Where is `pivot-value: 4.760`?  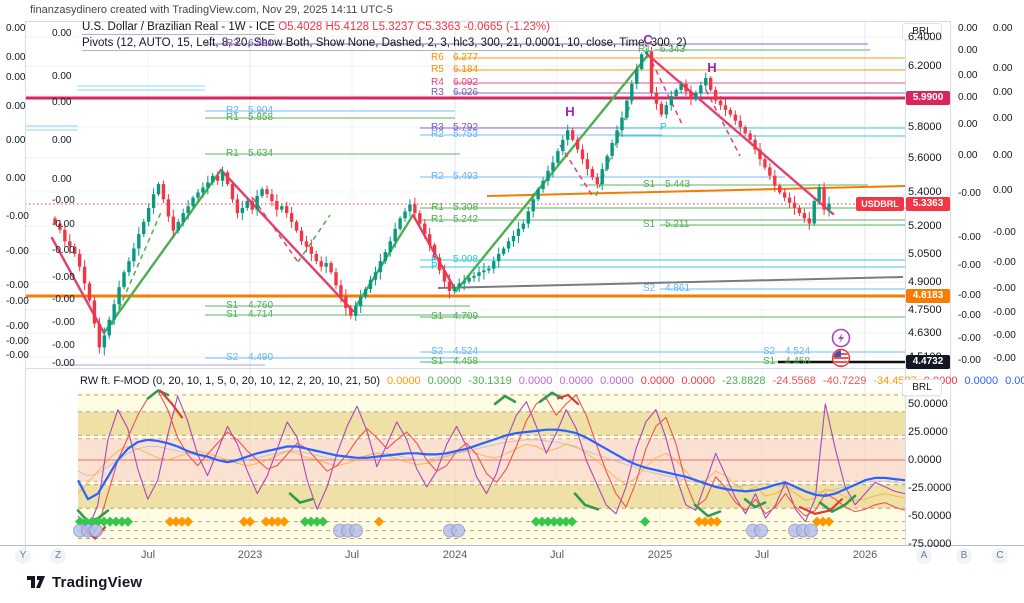 pivot-value: 4.760 is located at coordinates (261, 305).